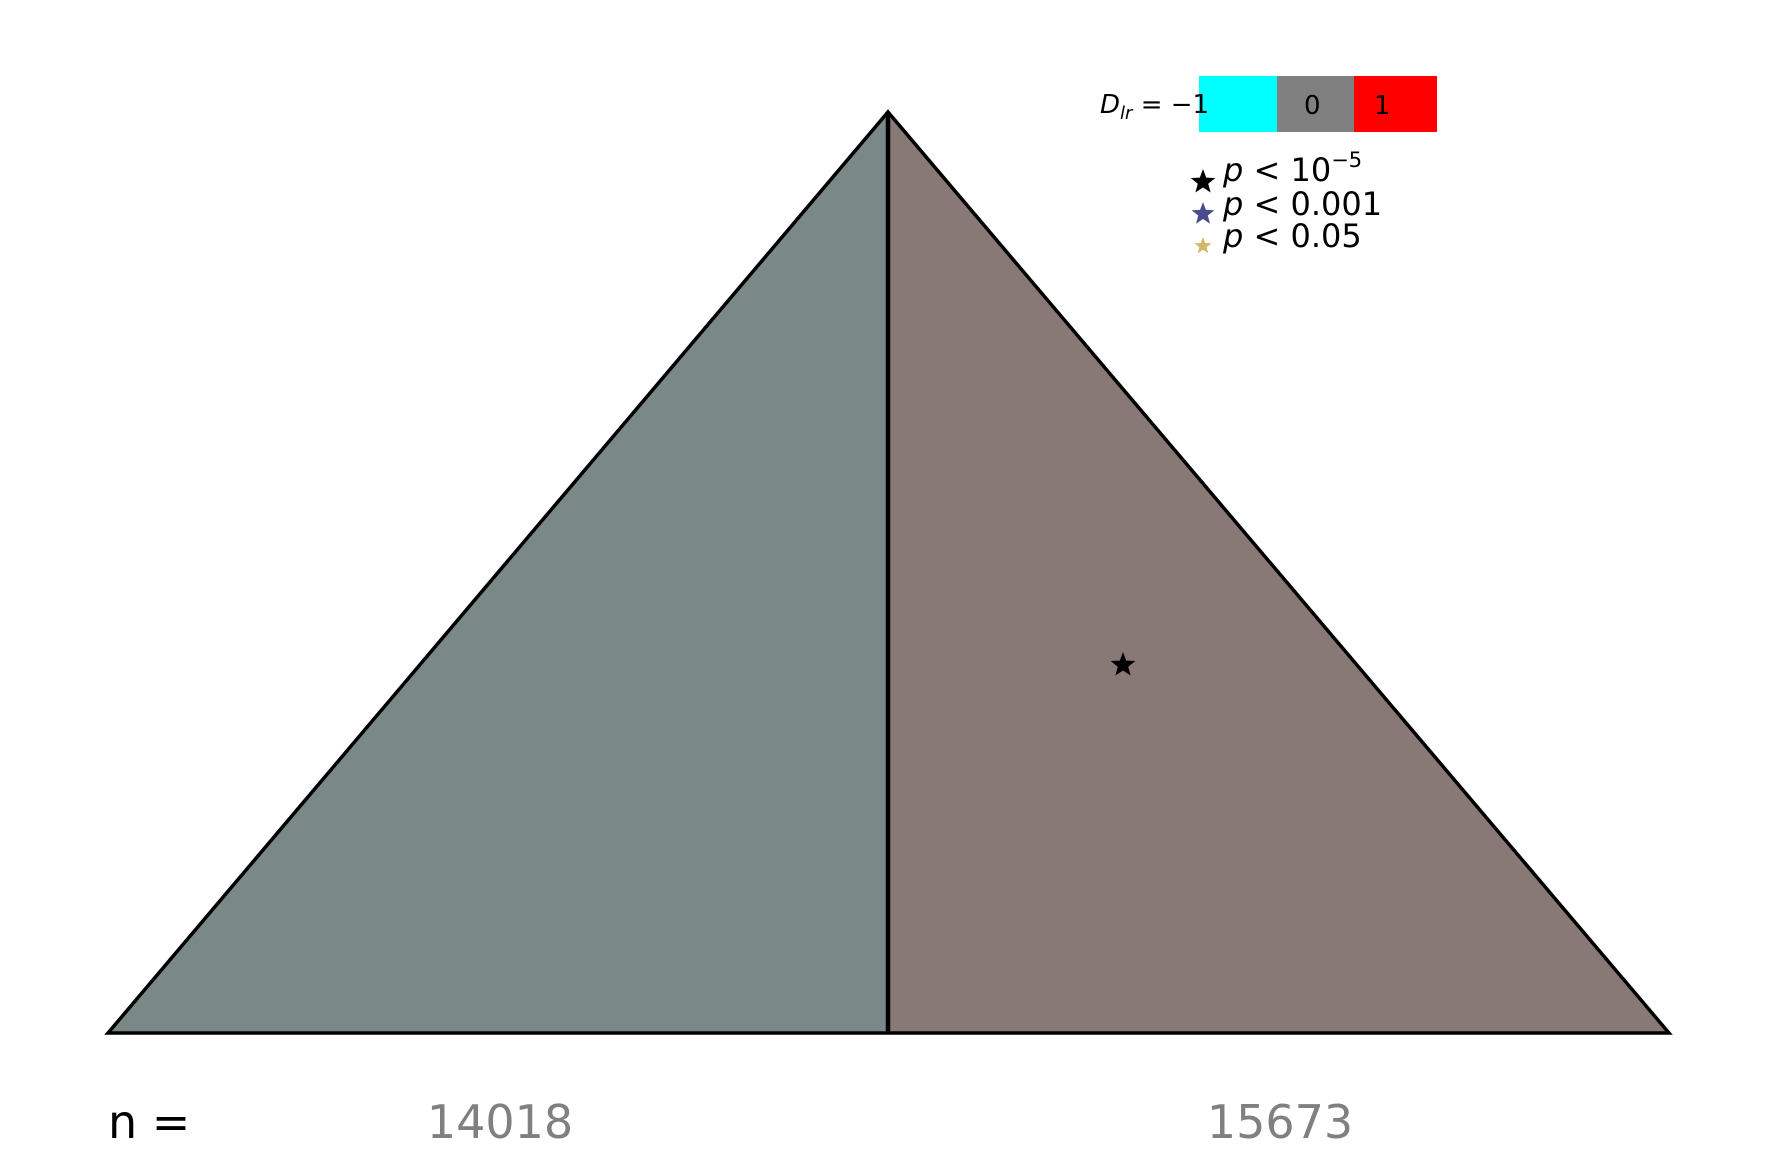  I want to click on colorbar-segment-zero, so click(1315, 104).